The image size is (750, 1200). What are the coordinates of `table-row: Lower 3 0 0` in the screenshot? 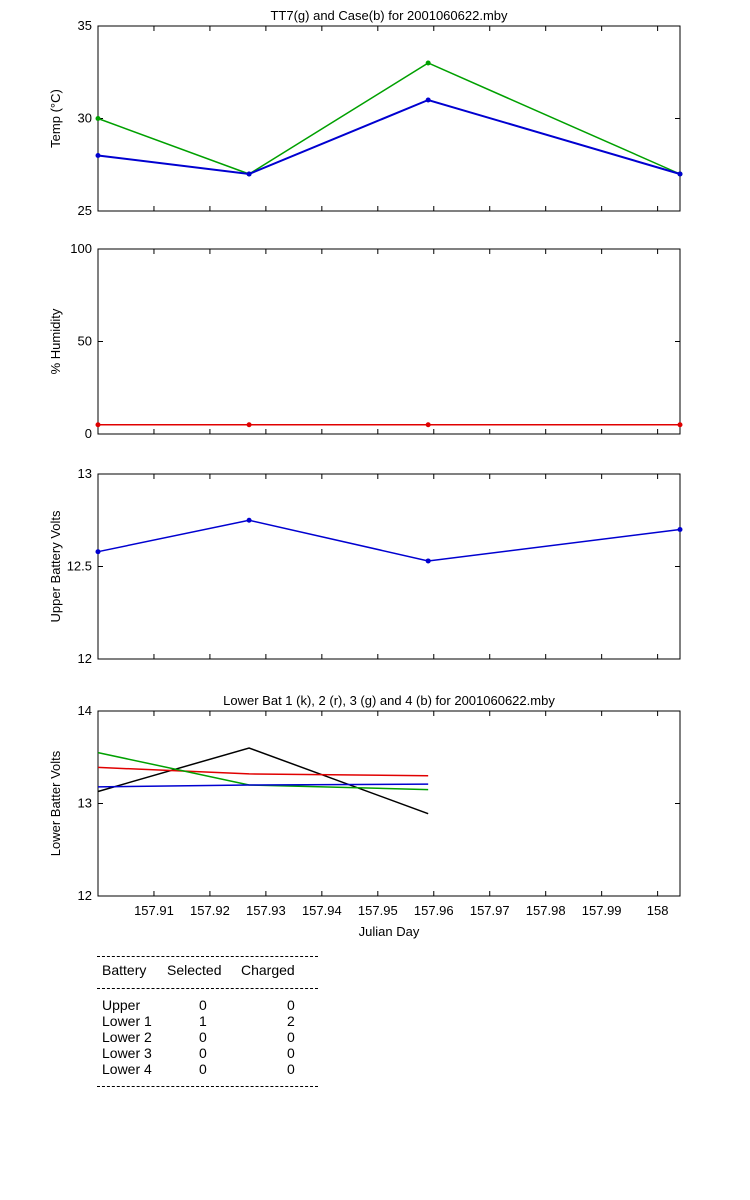 It's located at (207, 1053).